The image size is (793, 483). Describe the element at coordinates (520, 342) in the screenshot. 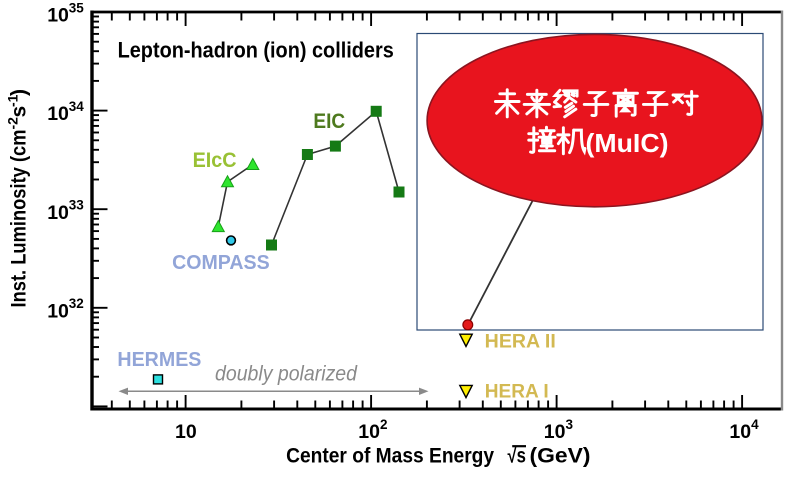

I see `svg-text: HERA II` at that location.